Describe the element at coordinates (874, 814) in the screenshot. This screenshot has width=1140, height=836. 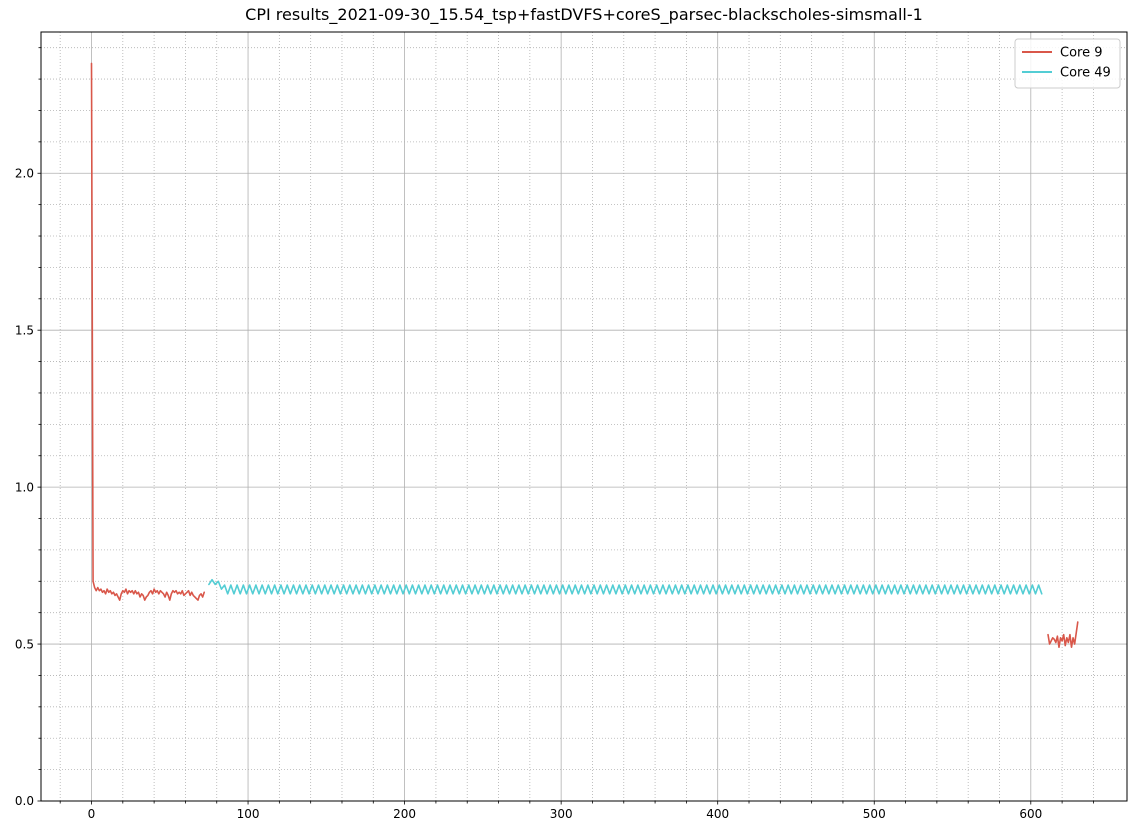
I see `x-tick-label: 500` at that location.